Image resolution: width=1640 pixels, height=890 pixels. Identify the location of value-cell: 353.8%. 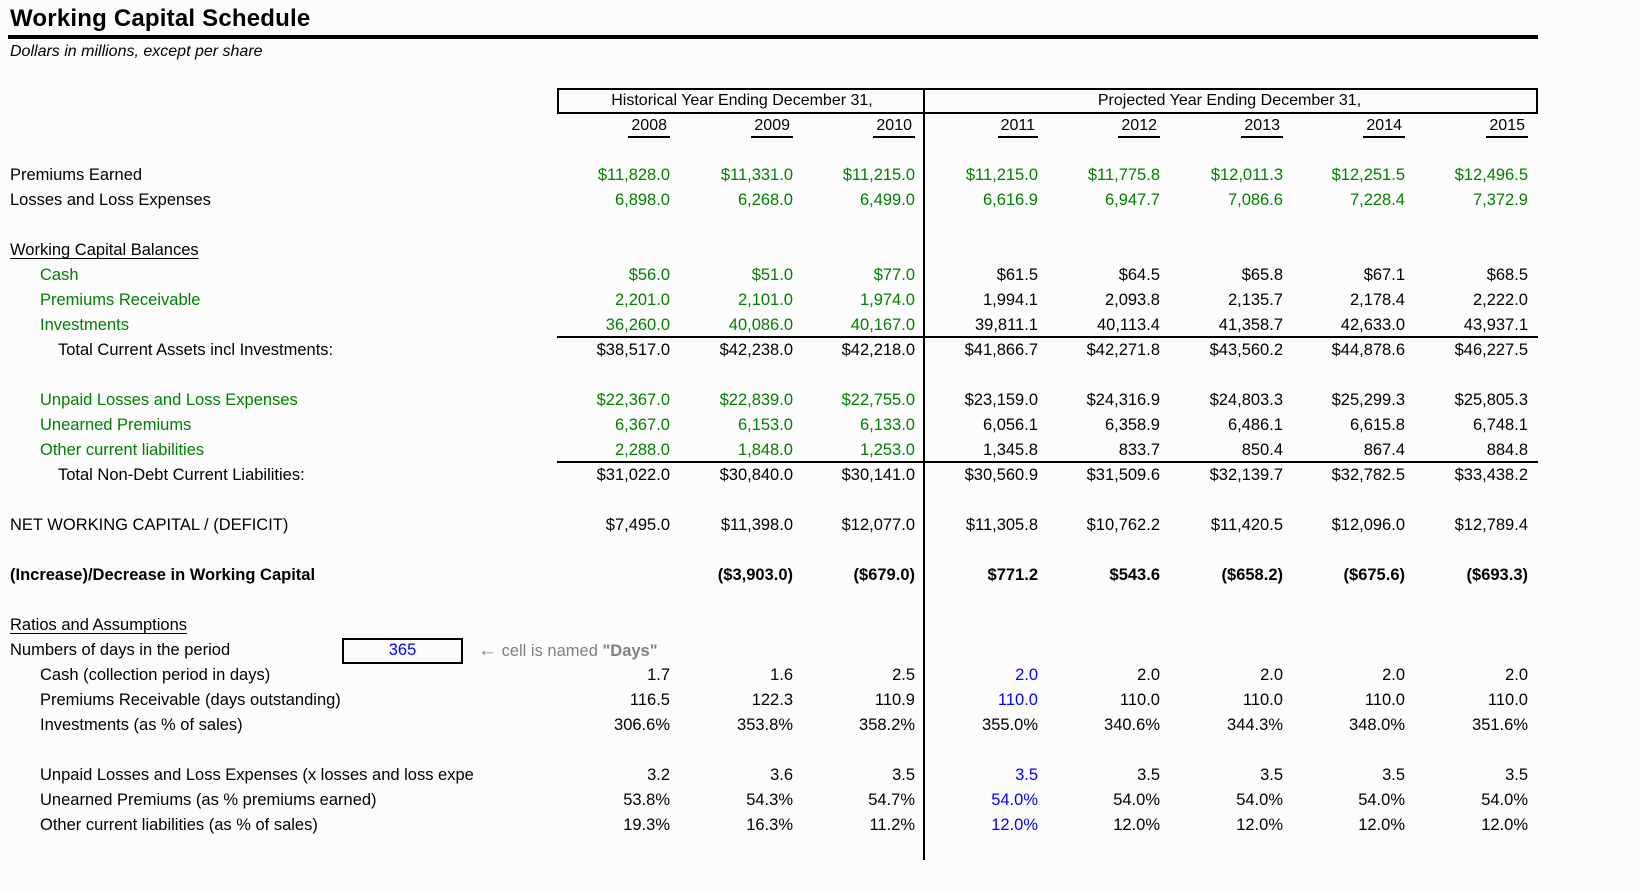
(765, 725).